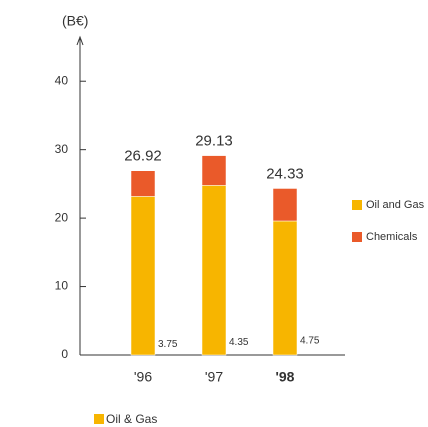  I want to click on y-axis-arrow, so click(80, 40).